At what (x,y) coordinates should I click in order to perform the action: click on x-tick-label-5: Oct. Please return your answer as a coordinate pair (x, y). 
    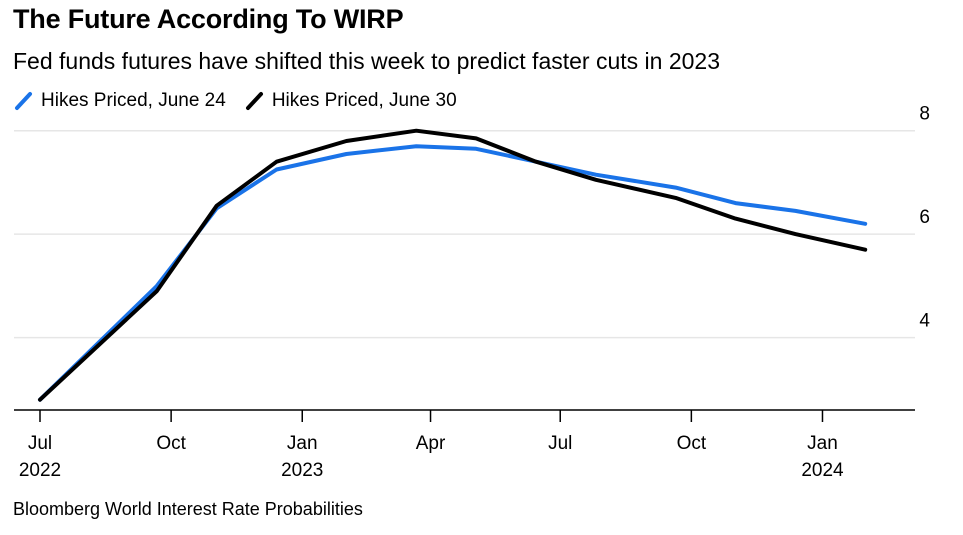
    Looking at the image, I should click on (692, 443).